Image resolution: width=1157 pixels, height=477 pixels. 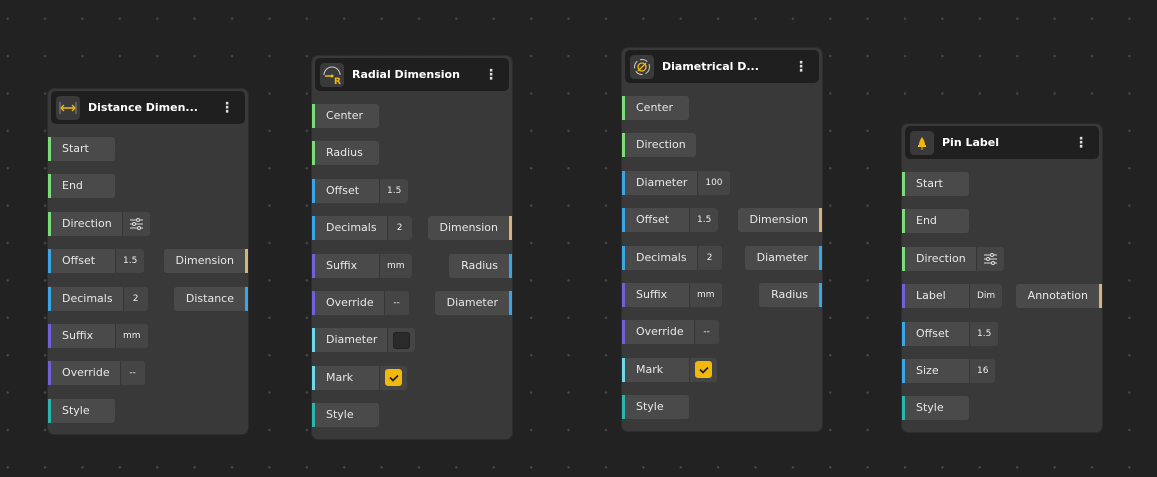 What do you see at coordinates (148, 107) in the screenshot?
I see `node-header: Distance Dimen... ⋮` at bounding box center [148, 107].